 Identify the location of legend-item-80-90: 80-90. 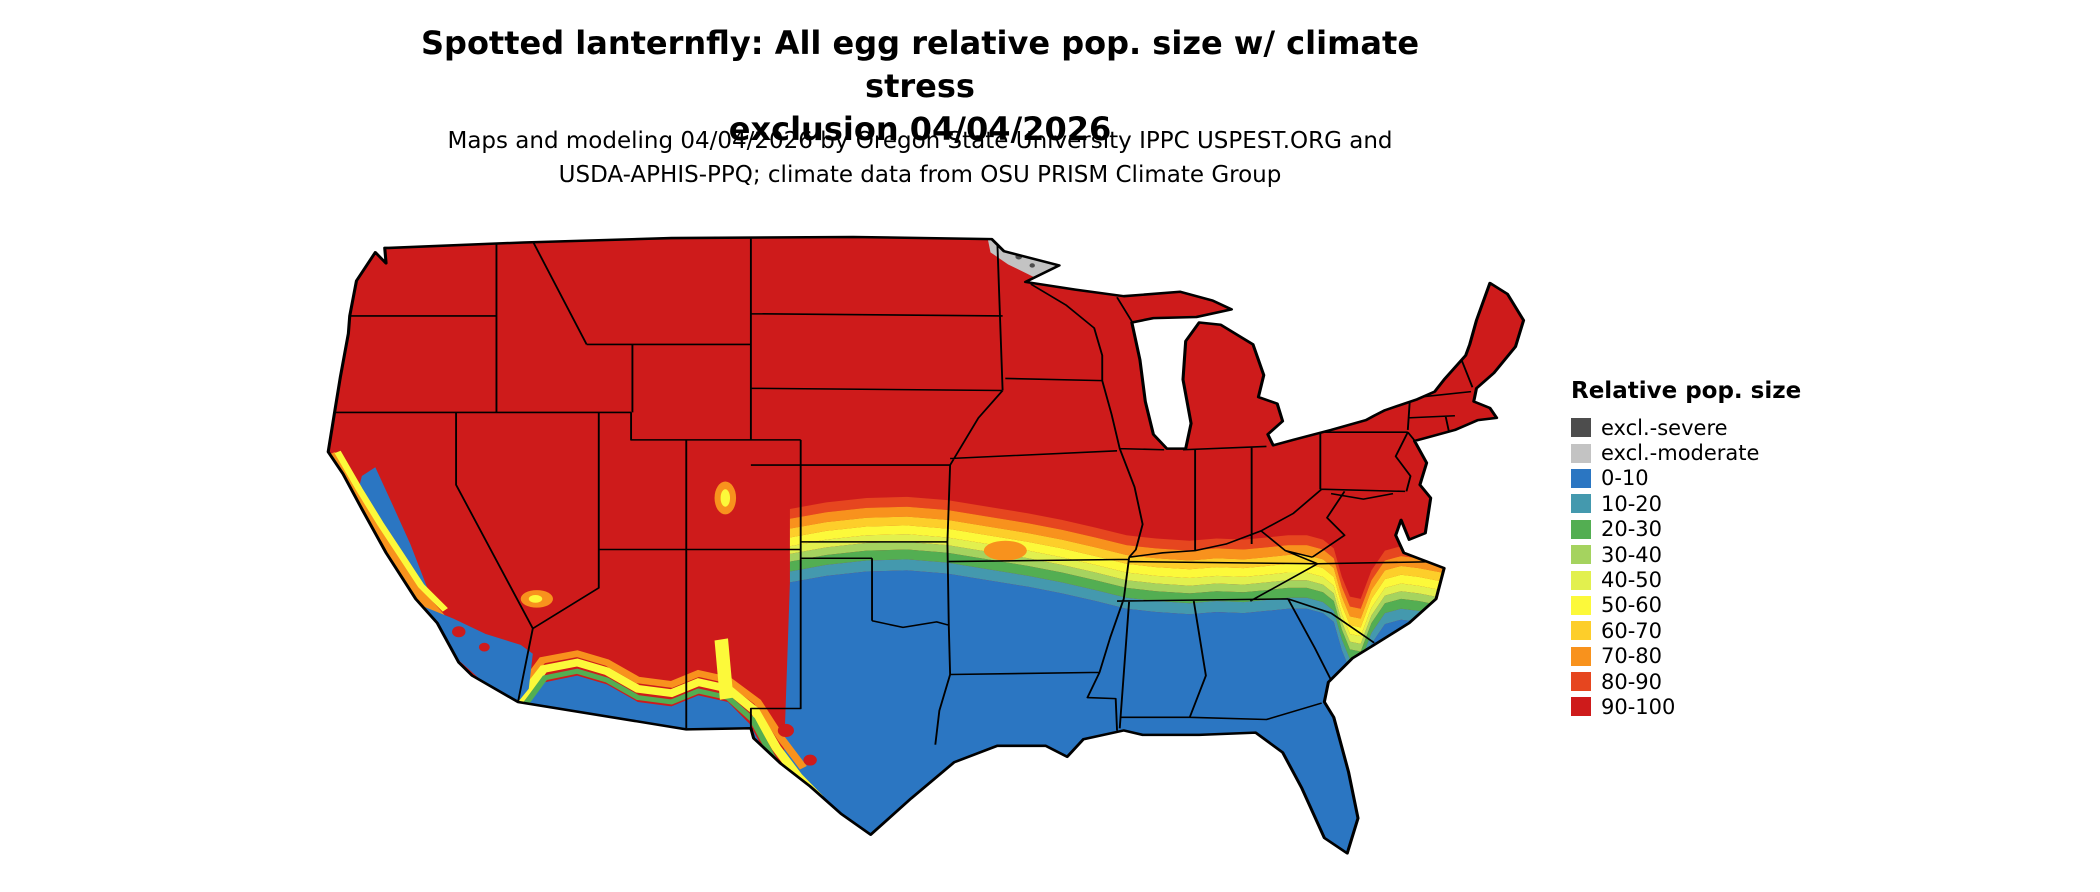
(1686, 681).